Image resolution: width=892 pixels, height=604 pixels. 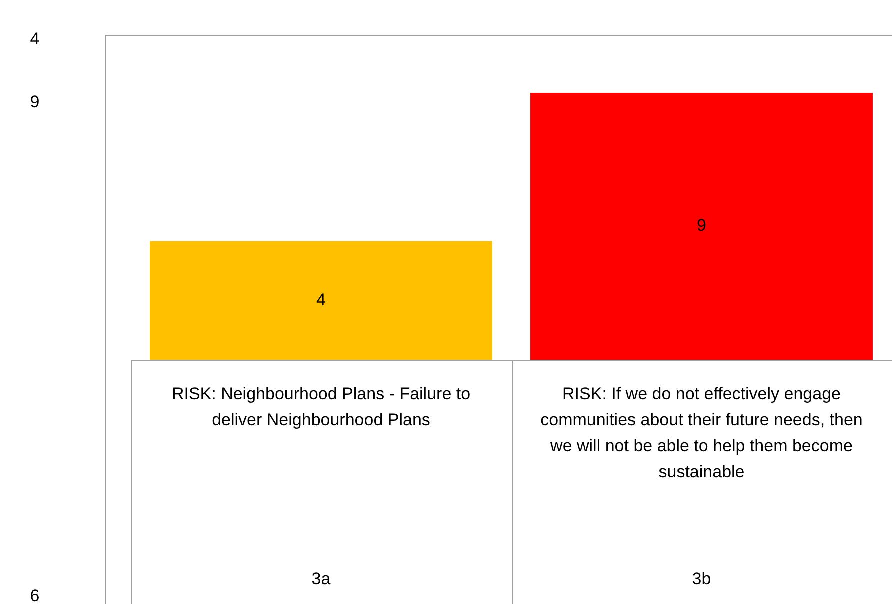 I want to click on text: 3a, so click(x=322, y=579).